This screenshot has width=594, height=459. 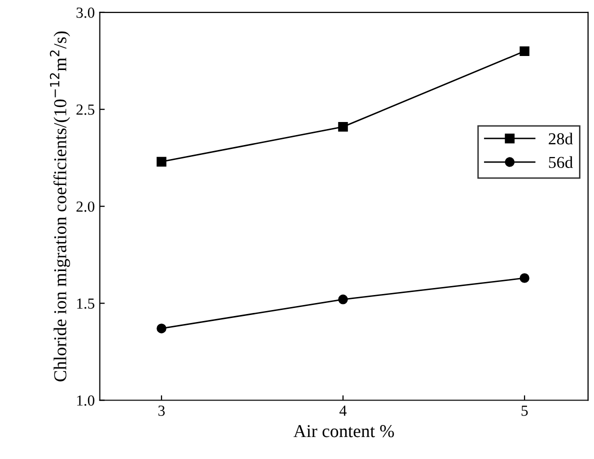 What do you see at coordinates (85, 13) in the screenshot?
I see `y-tick-label: 3.0` at bounding box center [85, 13].